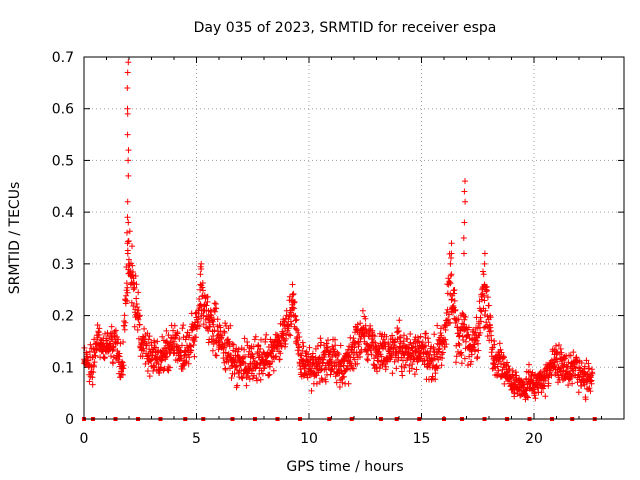  What do you see at coordinates (196, 439) in the screenshot?
I see `x-tick-label: 5` at bounding box center [196, 439].